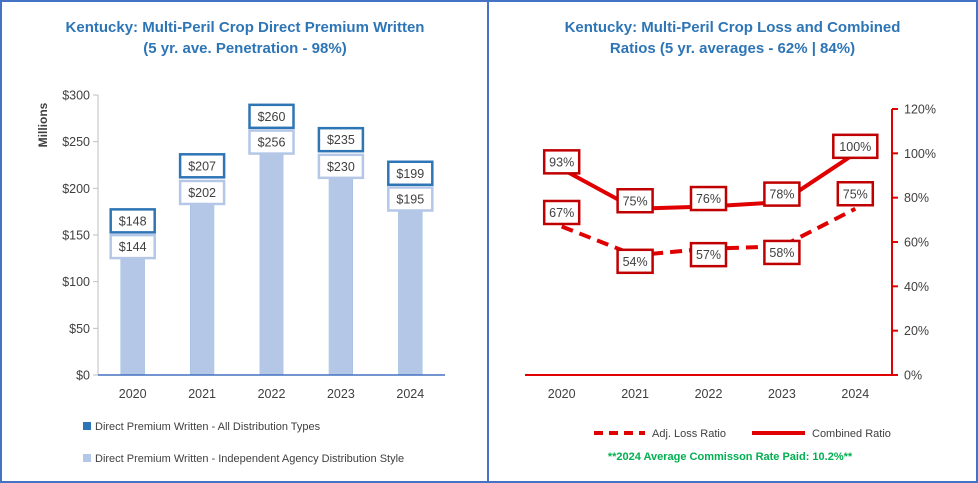 This screenshot has height=483, width=978. What do you see at coordinates (43, 124) in the screenshot?
I see `left-y-axis-title: Millions` at bounding box center [43, 124].